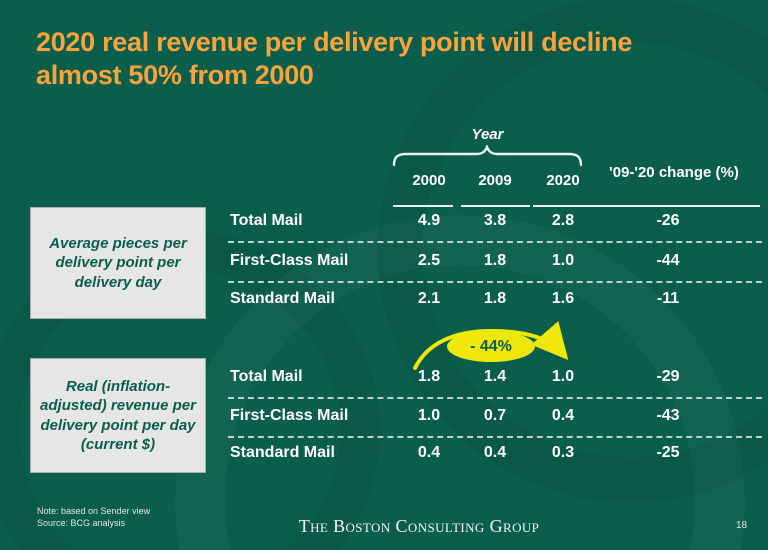  Describe the element at coordinates (429, 298) in the screenshot. I see `cell-value: 2.1` at that location.